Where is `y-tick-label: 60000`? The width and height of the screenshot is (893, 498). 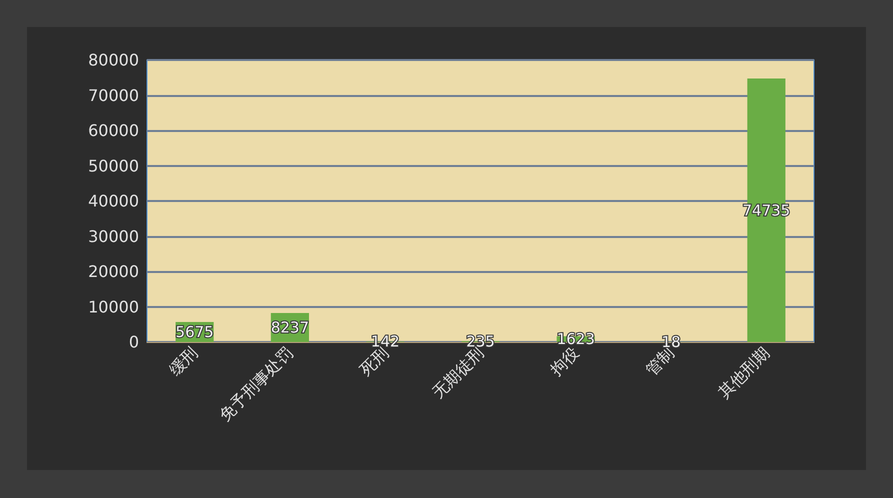 y-tick-label: 60000 is located at coordinates (113, 130).